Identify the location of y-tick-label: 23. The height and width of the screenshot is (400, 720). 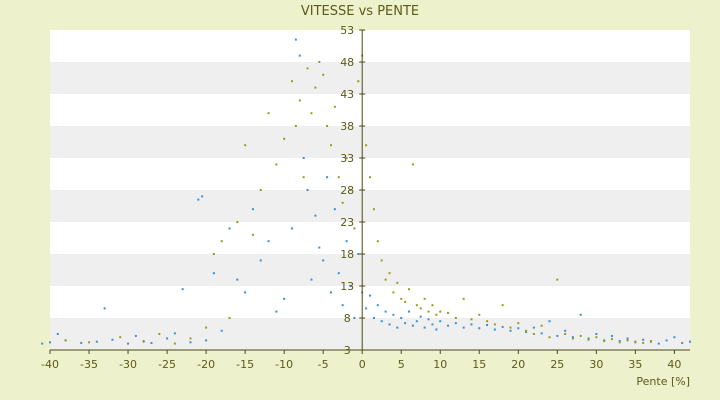
(347, 222).